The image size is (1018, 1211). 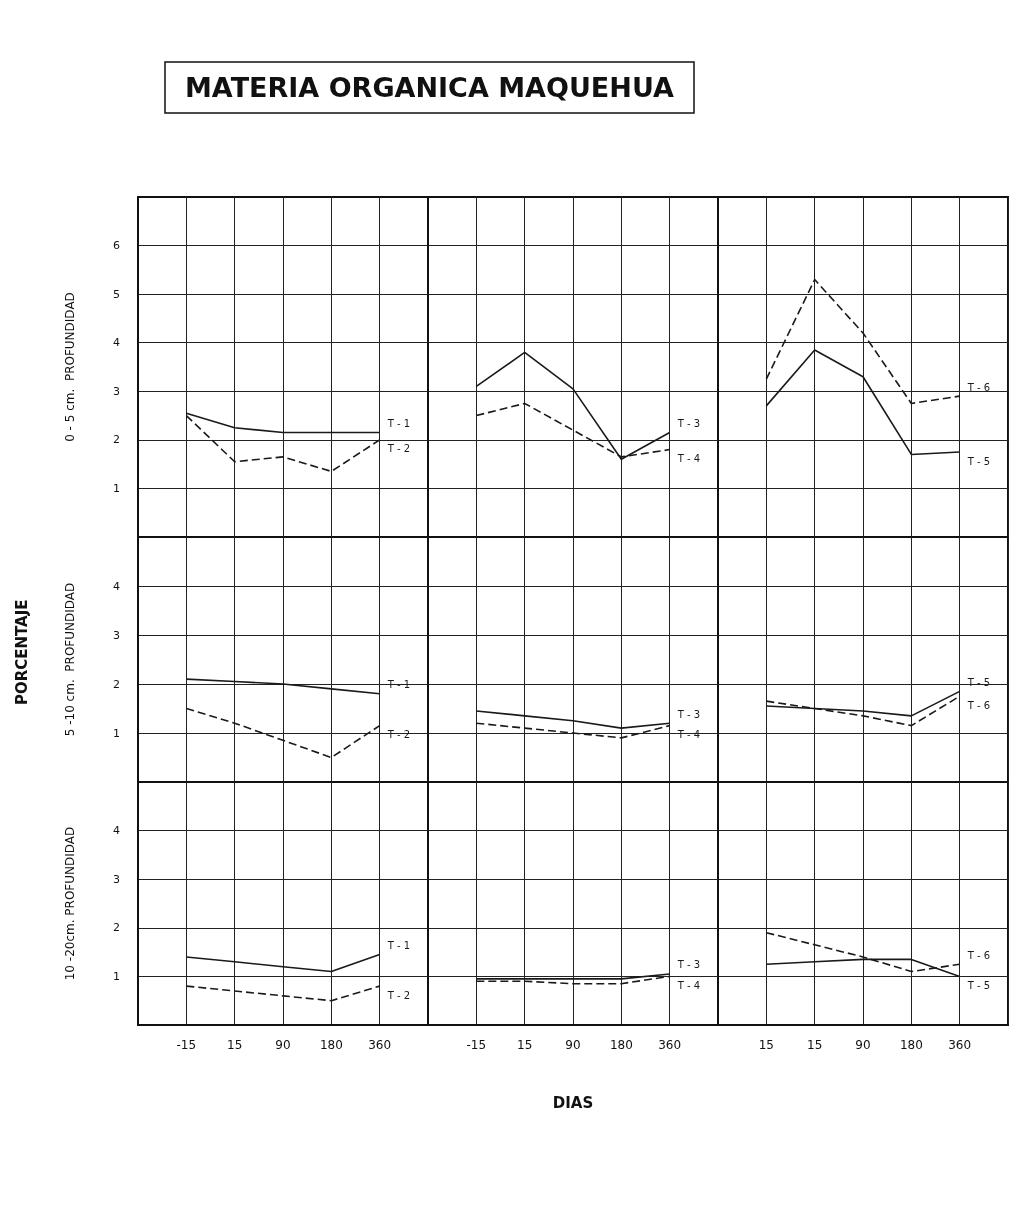 What do you see at coordinates (70, 659) in the screenshot?
I see `y-axis-title: 5 -10 cm. PROFUNDIDAD` at bounding box center [70, 659].